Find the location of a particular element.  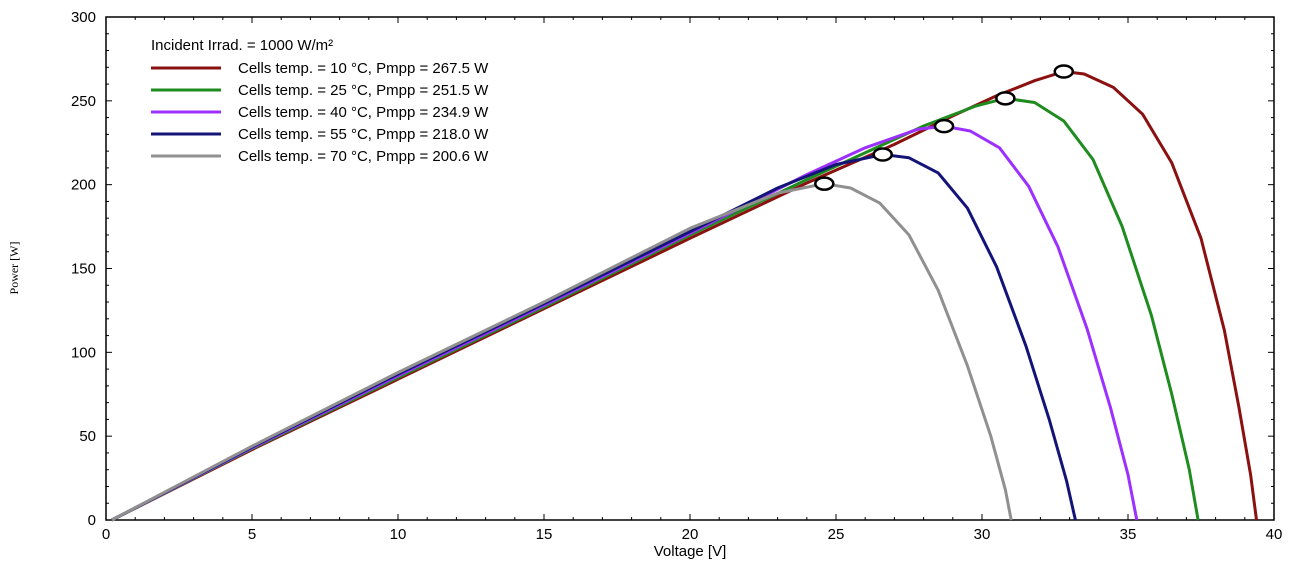

x-tick-label: 25 is located at coordinates (836, 534).